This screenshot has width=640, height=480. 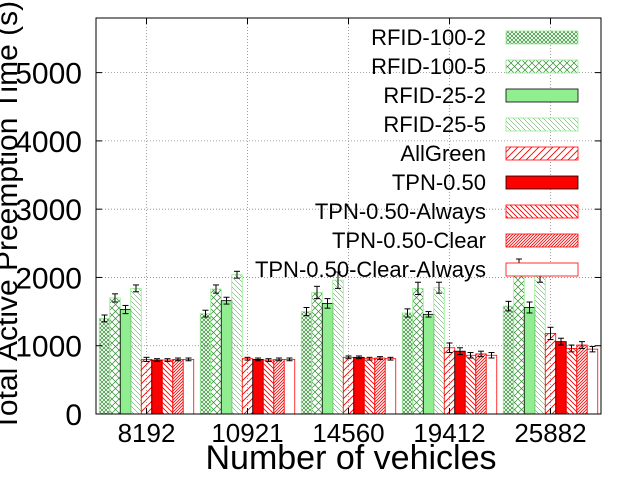 What do you see at coordinates (48, 74) in the screenshot?
I see `y-tick-label: 5000` at bounding box center [48, 74].